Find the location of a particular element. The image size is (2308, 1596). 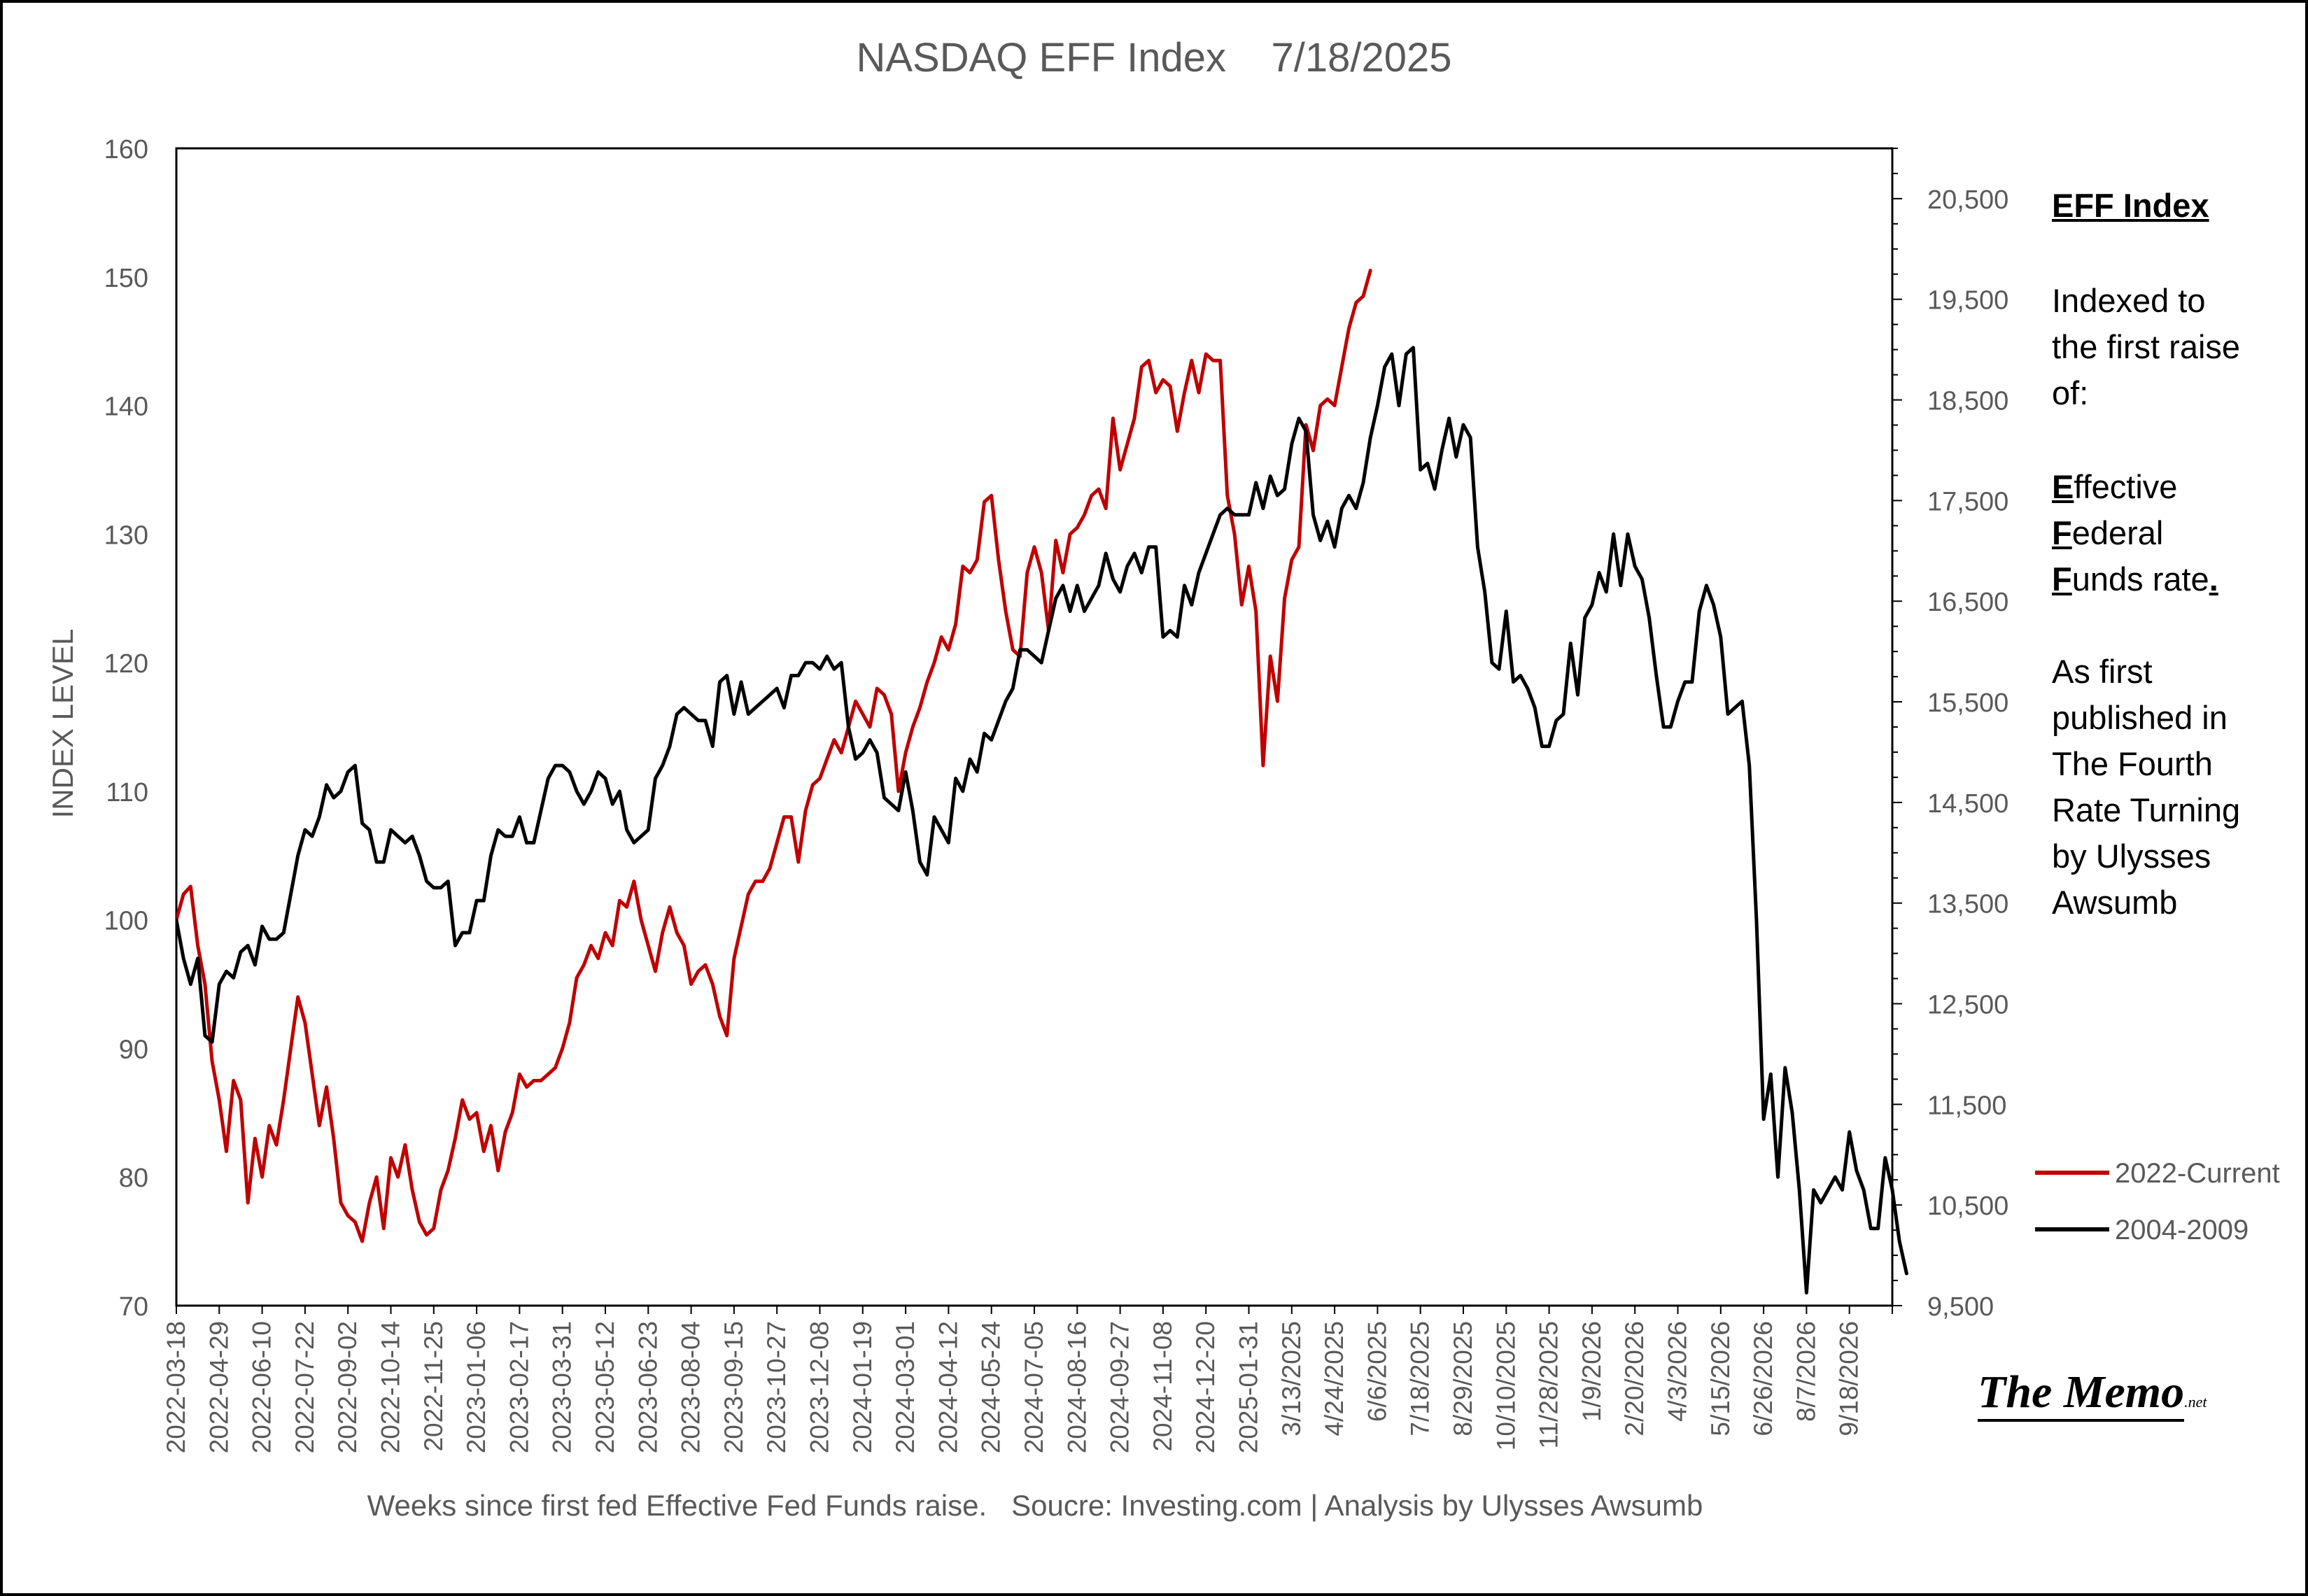

x-tick-label: 2024-01-19 is located at coordinates (862, 1387).